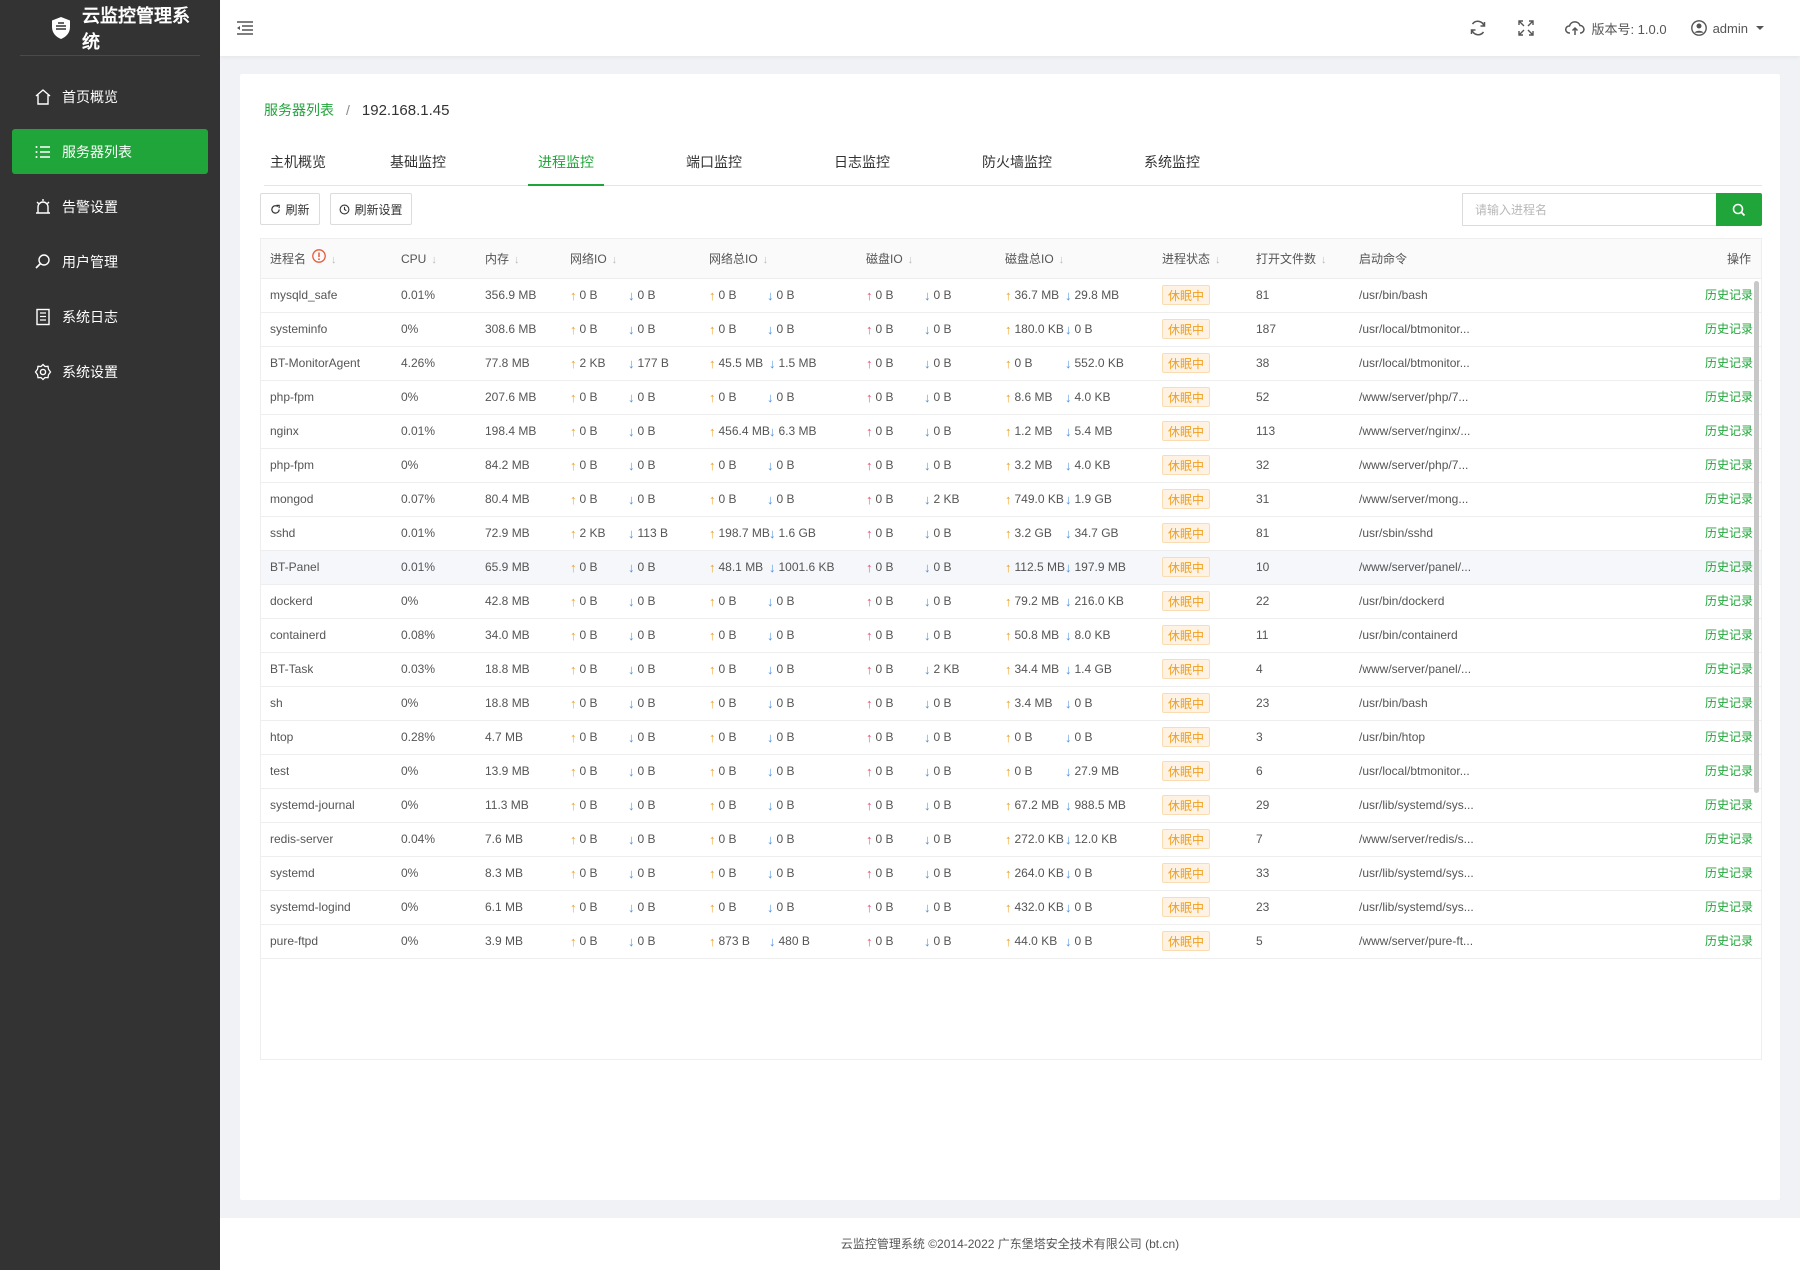  Describe the element at coordinates (110, 28) in the screenshot. I see `brand: 云监控管理系统` at that location.